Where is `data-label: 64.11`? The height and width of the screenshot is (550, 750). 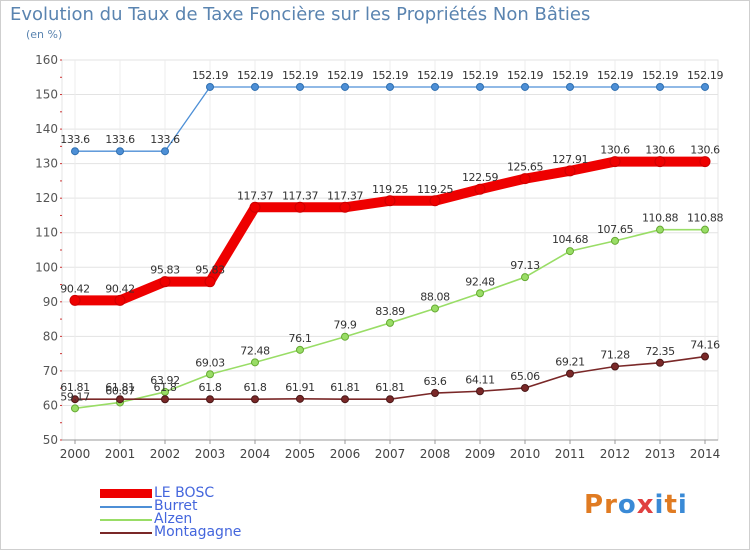
data-label: 64.11 is located at coordinates (480, 379).